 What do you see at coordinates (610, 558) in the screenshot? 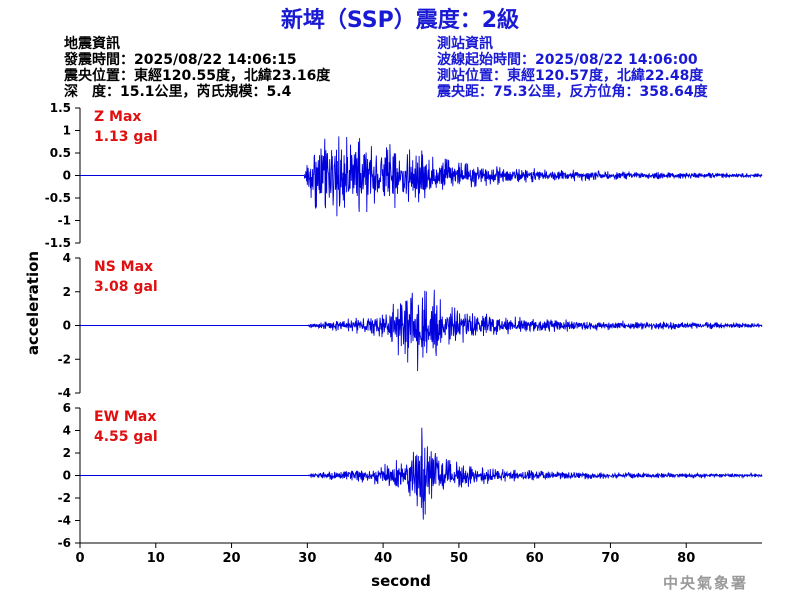
I see `x-tick-label: 70` at bounding box center [610, 558].